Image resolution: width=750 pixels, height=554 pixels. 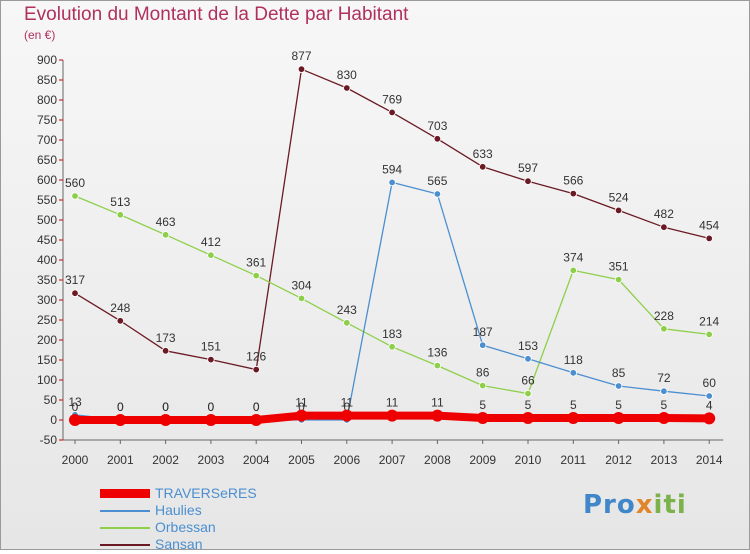 What do you see at coordinates (437, 460) in the screenshot?
I see `x-tick-label-2008: 2008` at bounding box center [437, 460].